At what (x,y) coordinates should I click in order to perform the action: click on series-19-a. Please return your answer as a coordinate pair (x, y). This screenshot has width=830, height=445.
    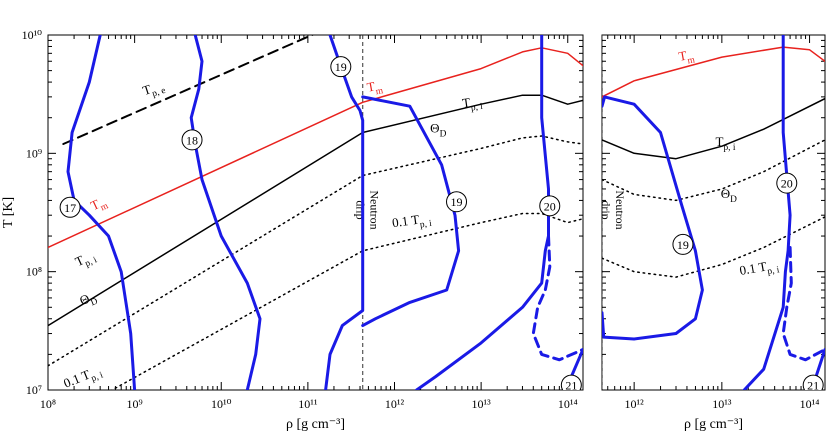
    Looking at the image, I should click on (344, 212).